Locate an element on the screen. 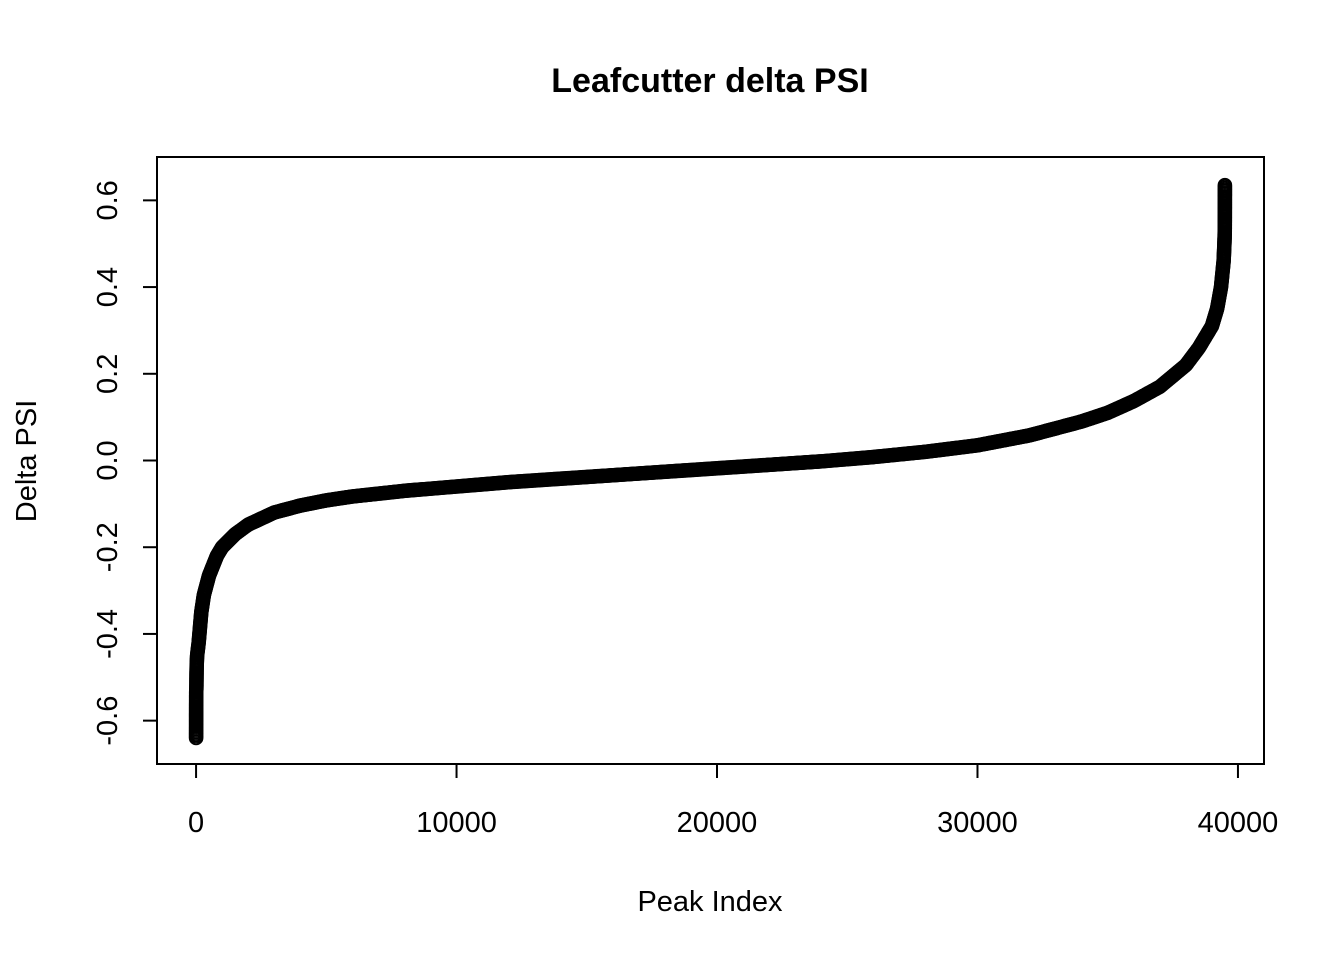 The width and height of the screenshot is (1344, 960). x-axis-ticks: 0 10000 20000 30000 40000 is located at coordinates (733, 801).